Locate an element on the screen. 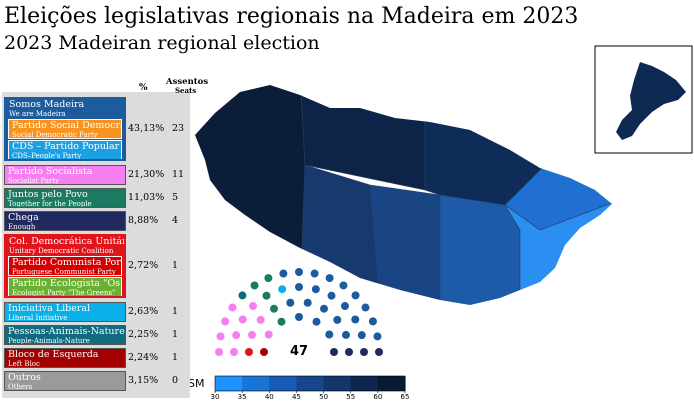 Image resolution: width=694 pixels, height=405 pixels. party-name-en: Portuguese Communist Party is located at coordinates (64, 272).